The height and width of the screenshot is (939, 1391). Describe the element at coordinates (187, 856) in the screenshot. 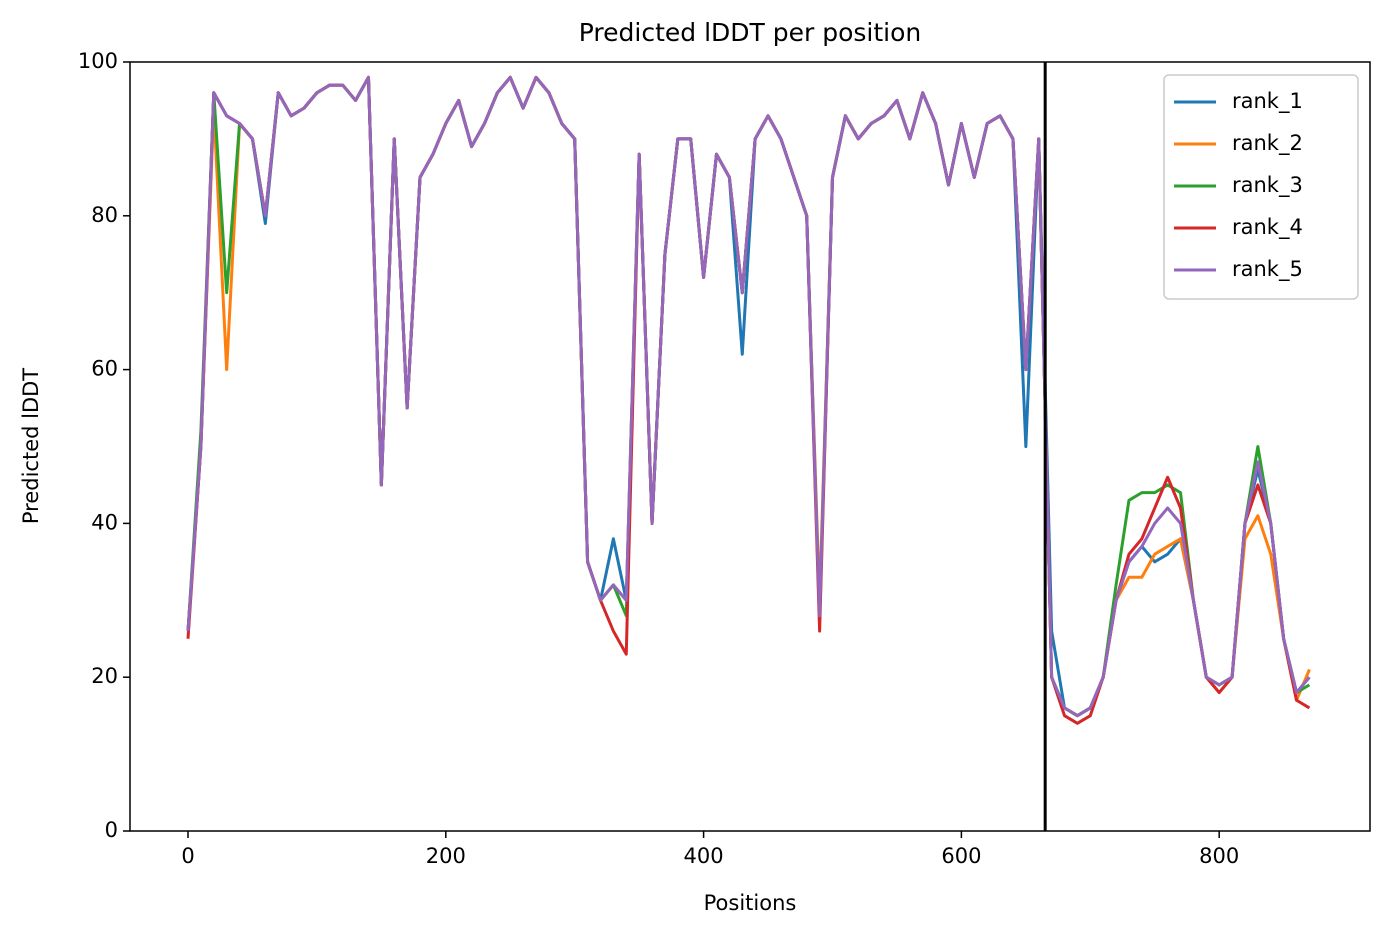

I see `x-tick-label: 0` at that location.